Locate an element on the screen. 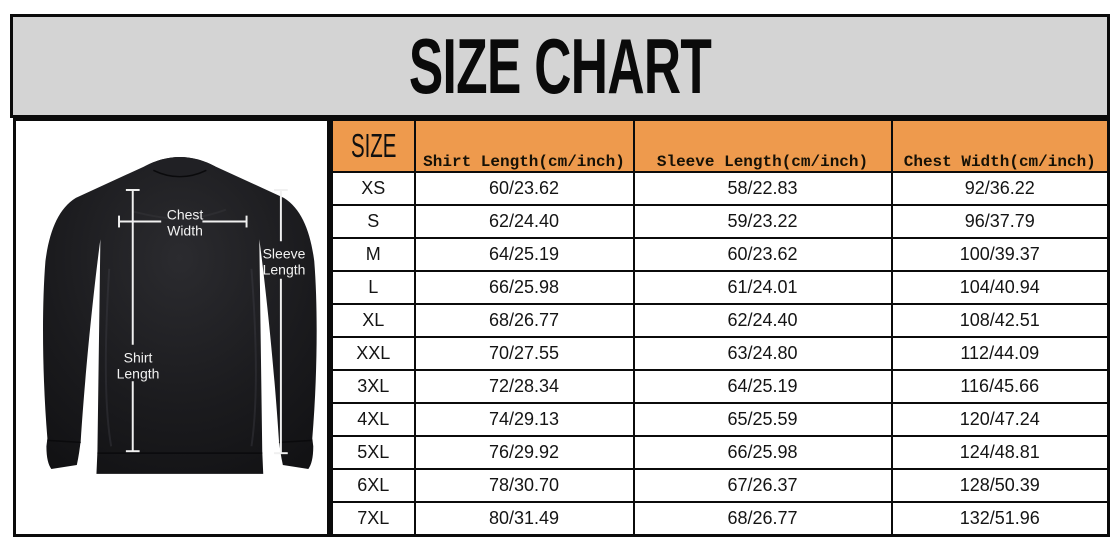 The width and height of the screenshot is (1118, 548). table-cell: 128/50.39 is located at coordinates (1000, 486).